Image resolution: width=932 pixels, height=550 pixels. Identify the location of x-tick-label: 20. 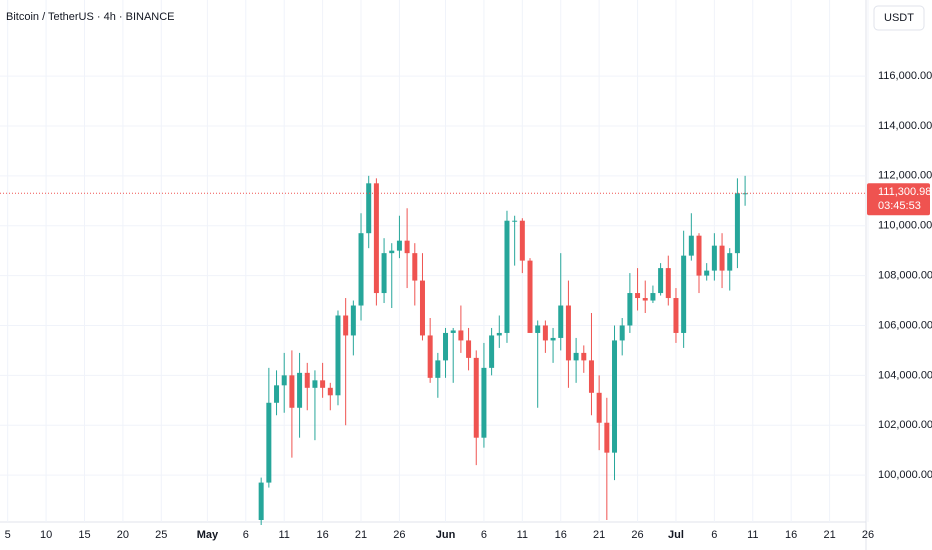
(123, 535).